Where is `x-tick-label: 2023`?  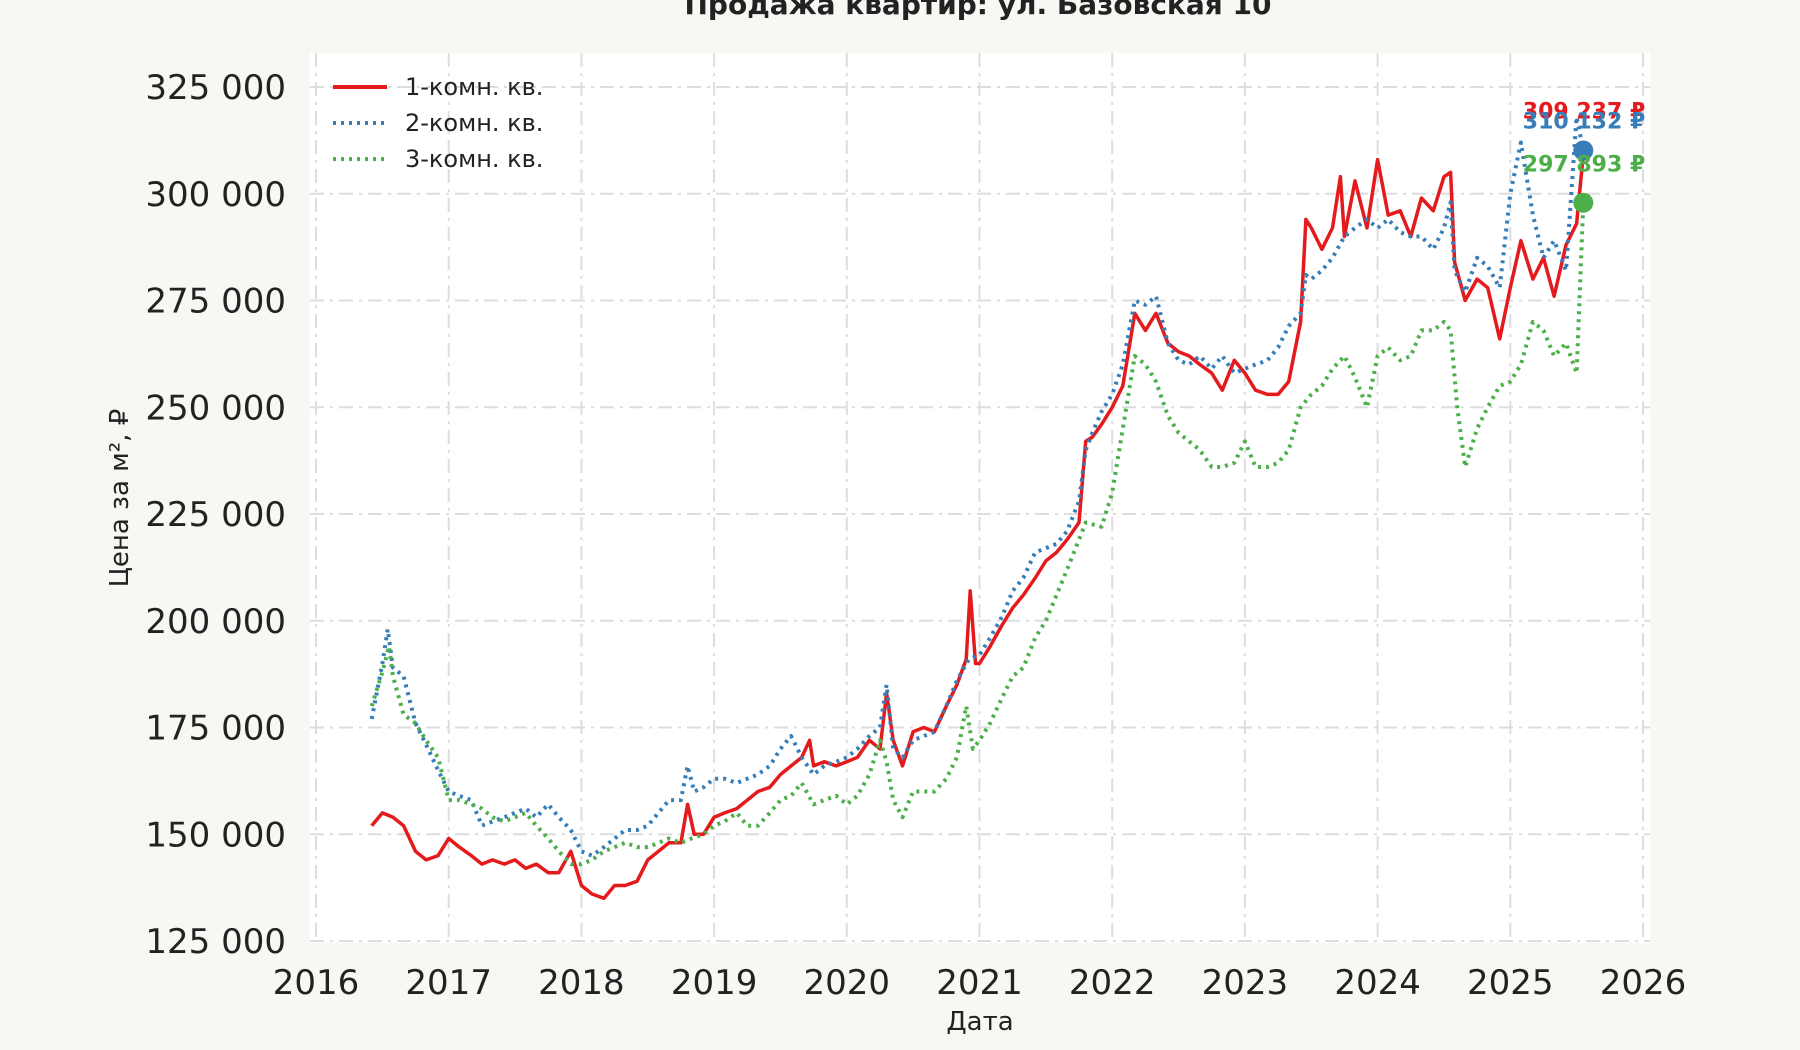 x-tick-label: 2023 is located at coordinates (1245, 983).